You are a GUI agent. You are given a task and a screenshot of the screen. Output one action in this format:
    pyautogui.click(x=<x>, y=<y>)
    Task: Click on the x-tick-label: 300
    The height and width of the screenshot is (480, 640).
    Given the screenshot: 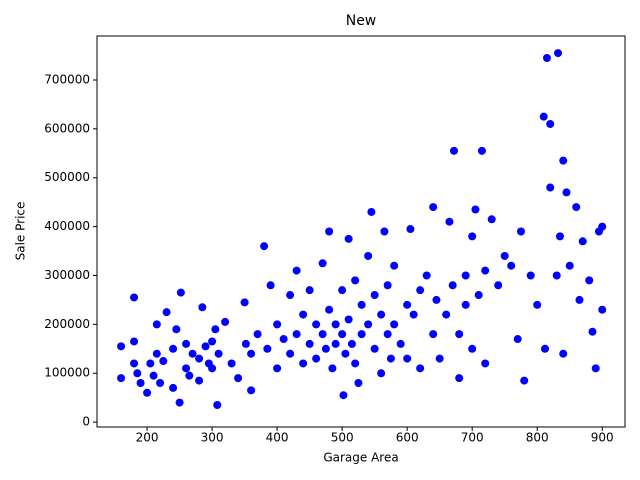 What is the action you would take?
    pyautogui.click(x=212, y=438)
    